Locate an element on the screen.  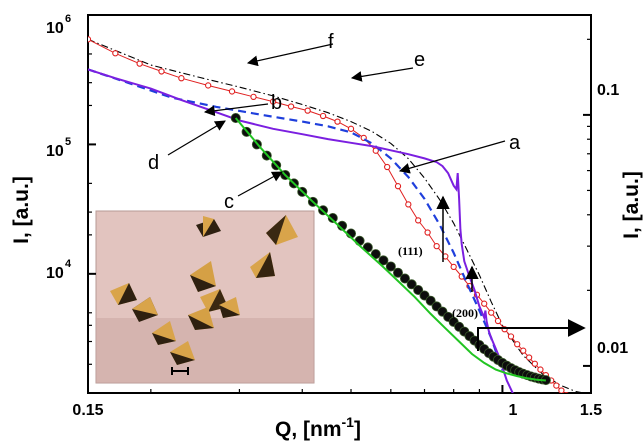
annotation-c: c is located at coordinates (253, 192).